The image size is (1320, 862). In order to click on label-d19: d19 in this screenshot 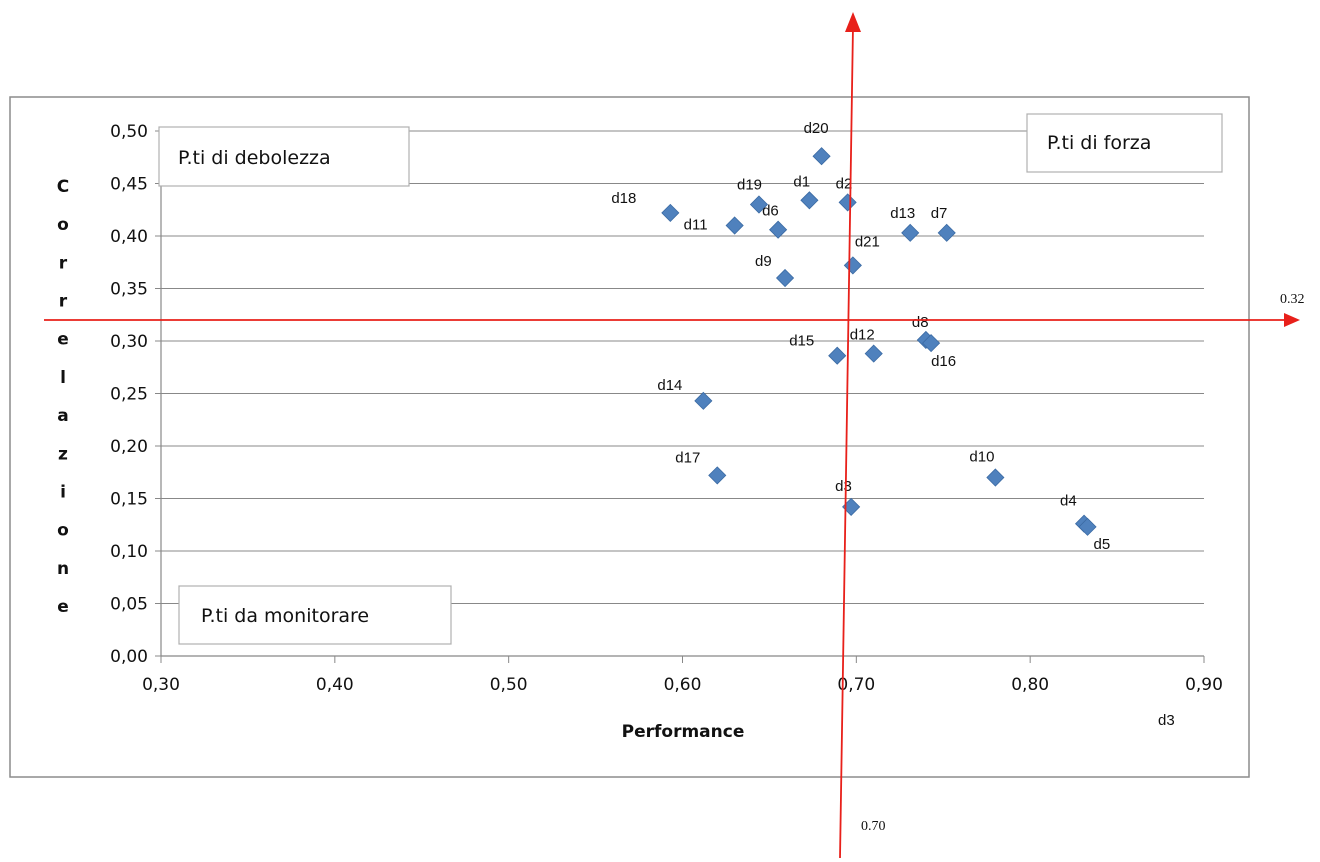, I will do `click(749, 185)`.